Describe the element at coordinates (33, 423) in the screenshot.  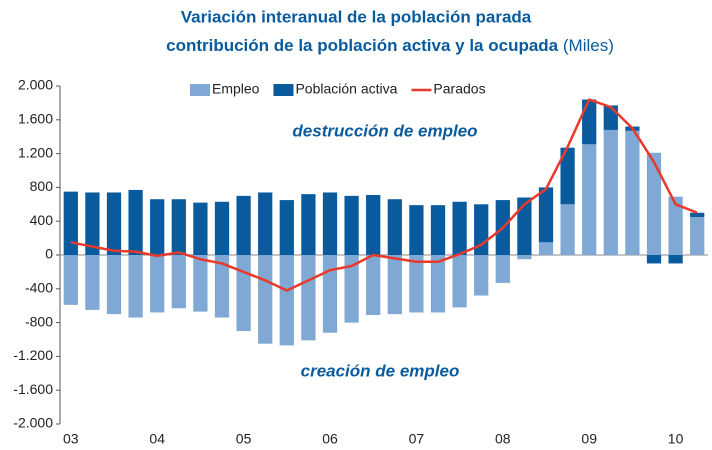
I see `y-tick-label: -2.000` at that location.